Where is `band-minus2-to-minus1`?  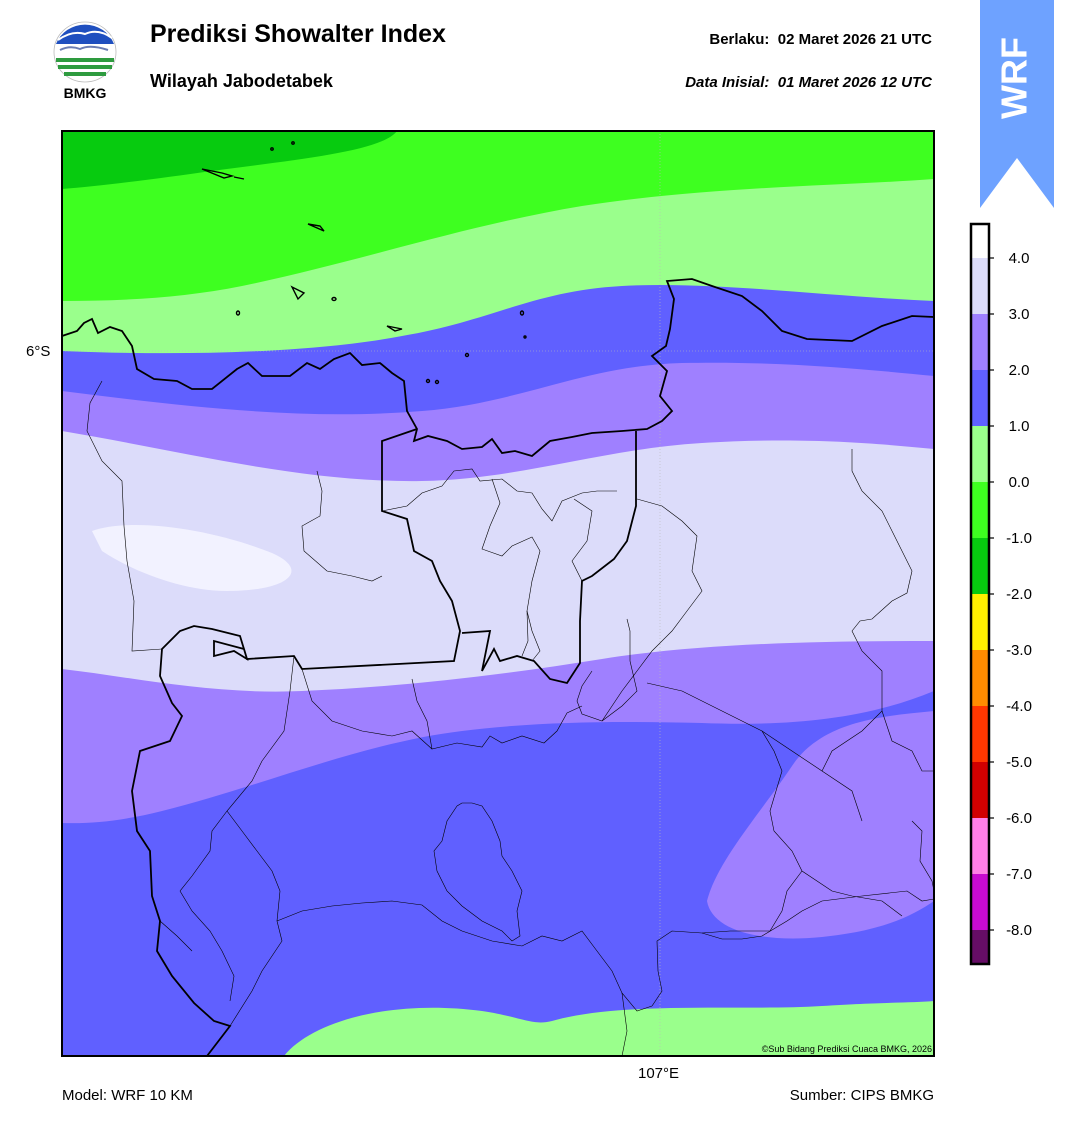 band-minus2-to-minus1 is located at coordinates (229, 160).